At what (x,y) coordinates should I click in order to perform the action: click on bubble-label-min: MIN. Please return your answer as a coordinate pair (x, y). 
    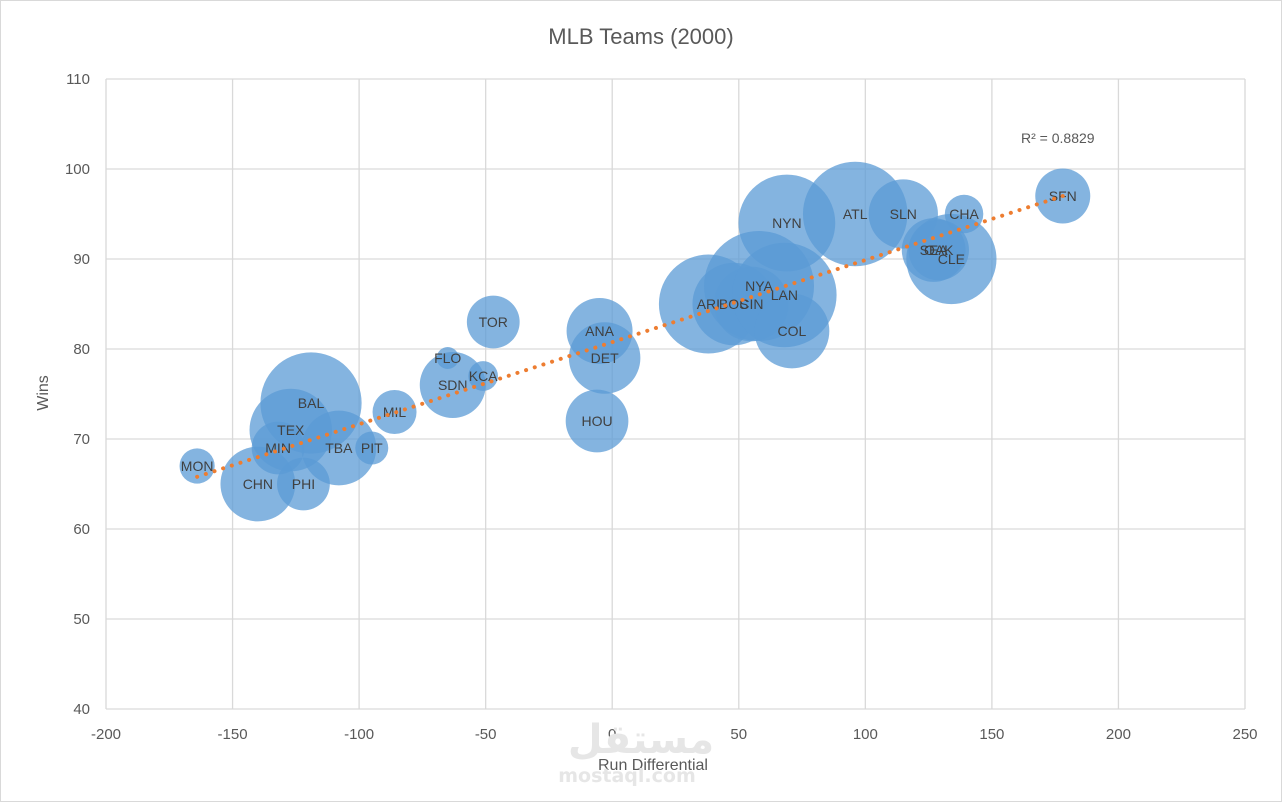
    Looking at the image, I should click on (278, 448).